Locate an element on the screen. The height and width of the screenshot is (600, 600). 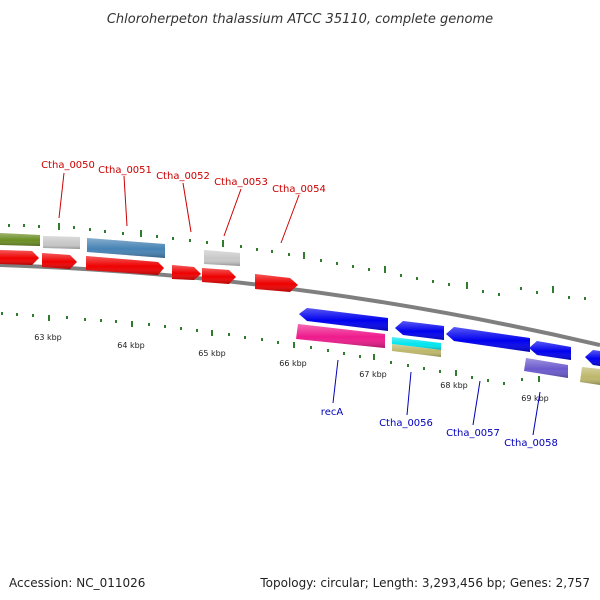
upper-red-gene-row is located at coordinates (149, 271).